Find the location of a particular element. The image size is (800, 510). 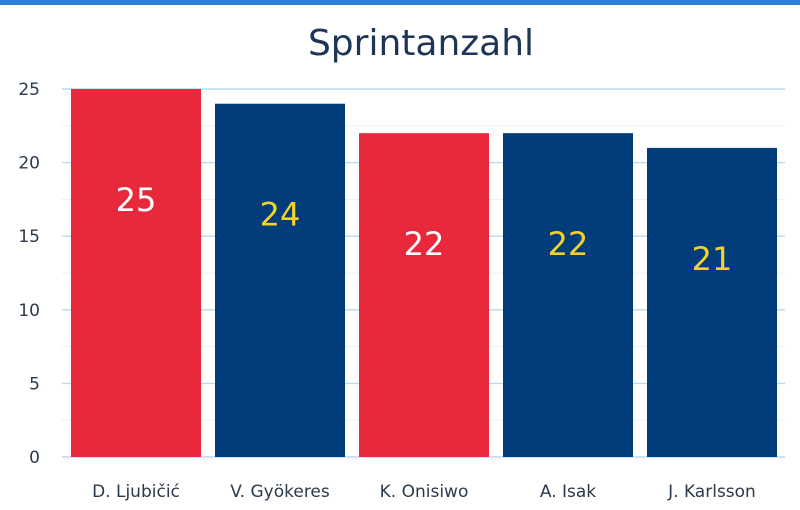

data-label: 24 is located at coordinates (280, 215).